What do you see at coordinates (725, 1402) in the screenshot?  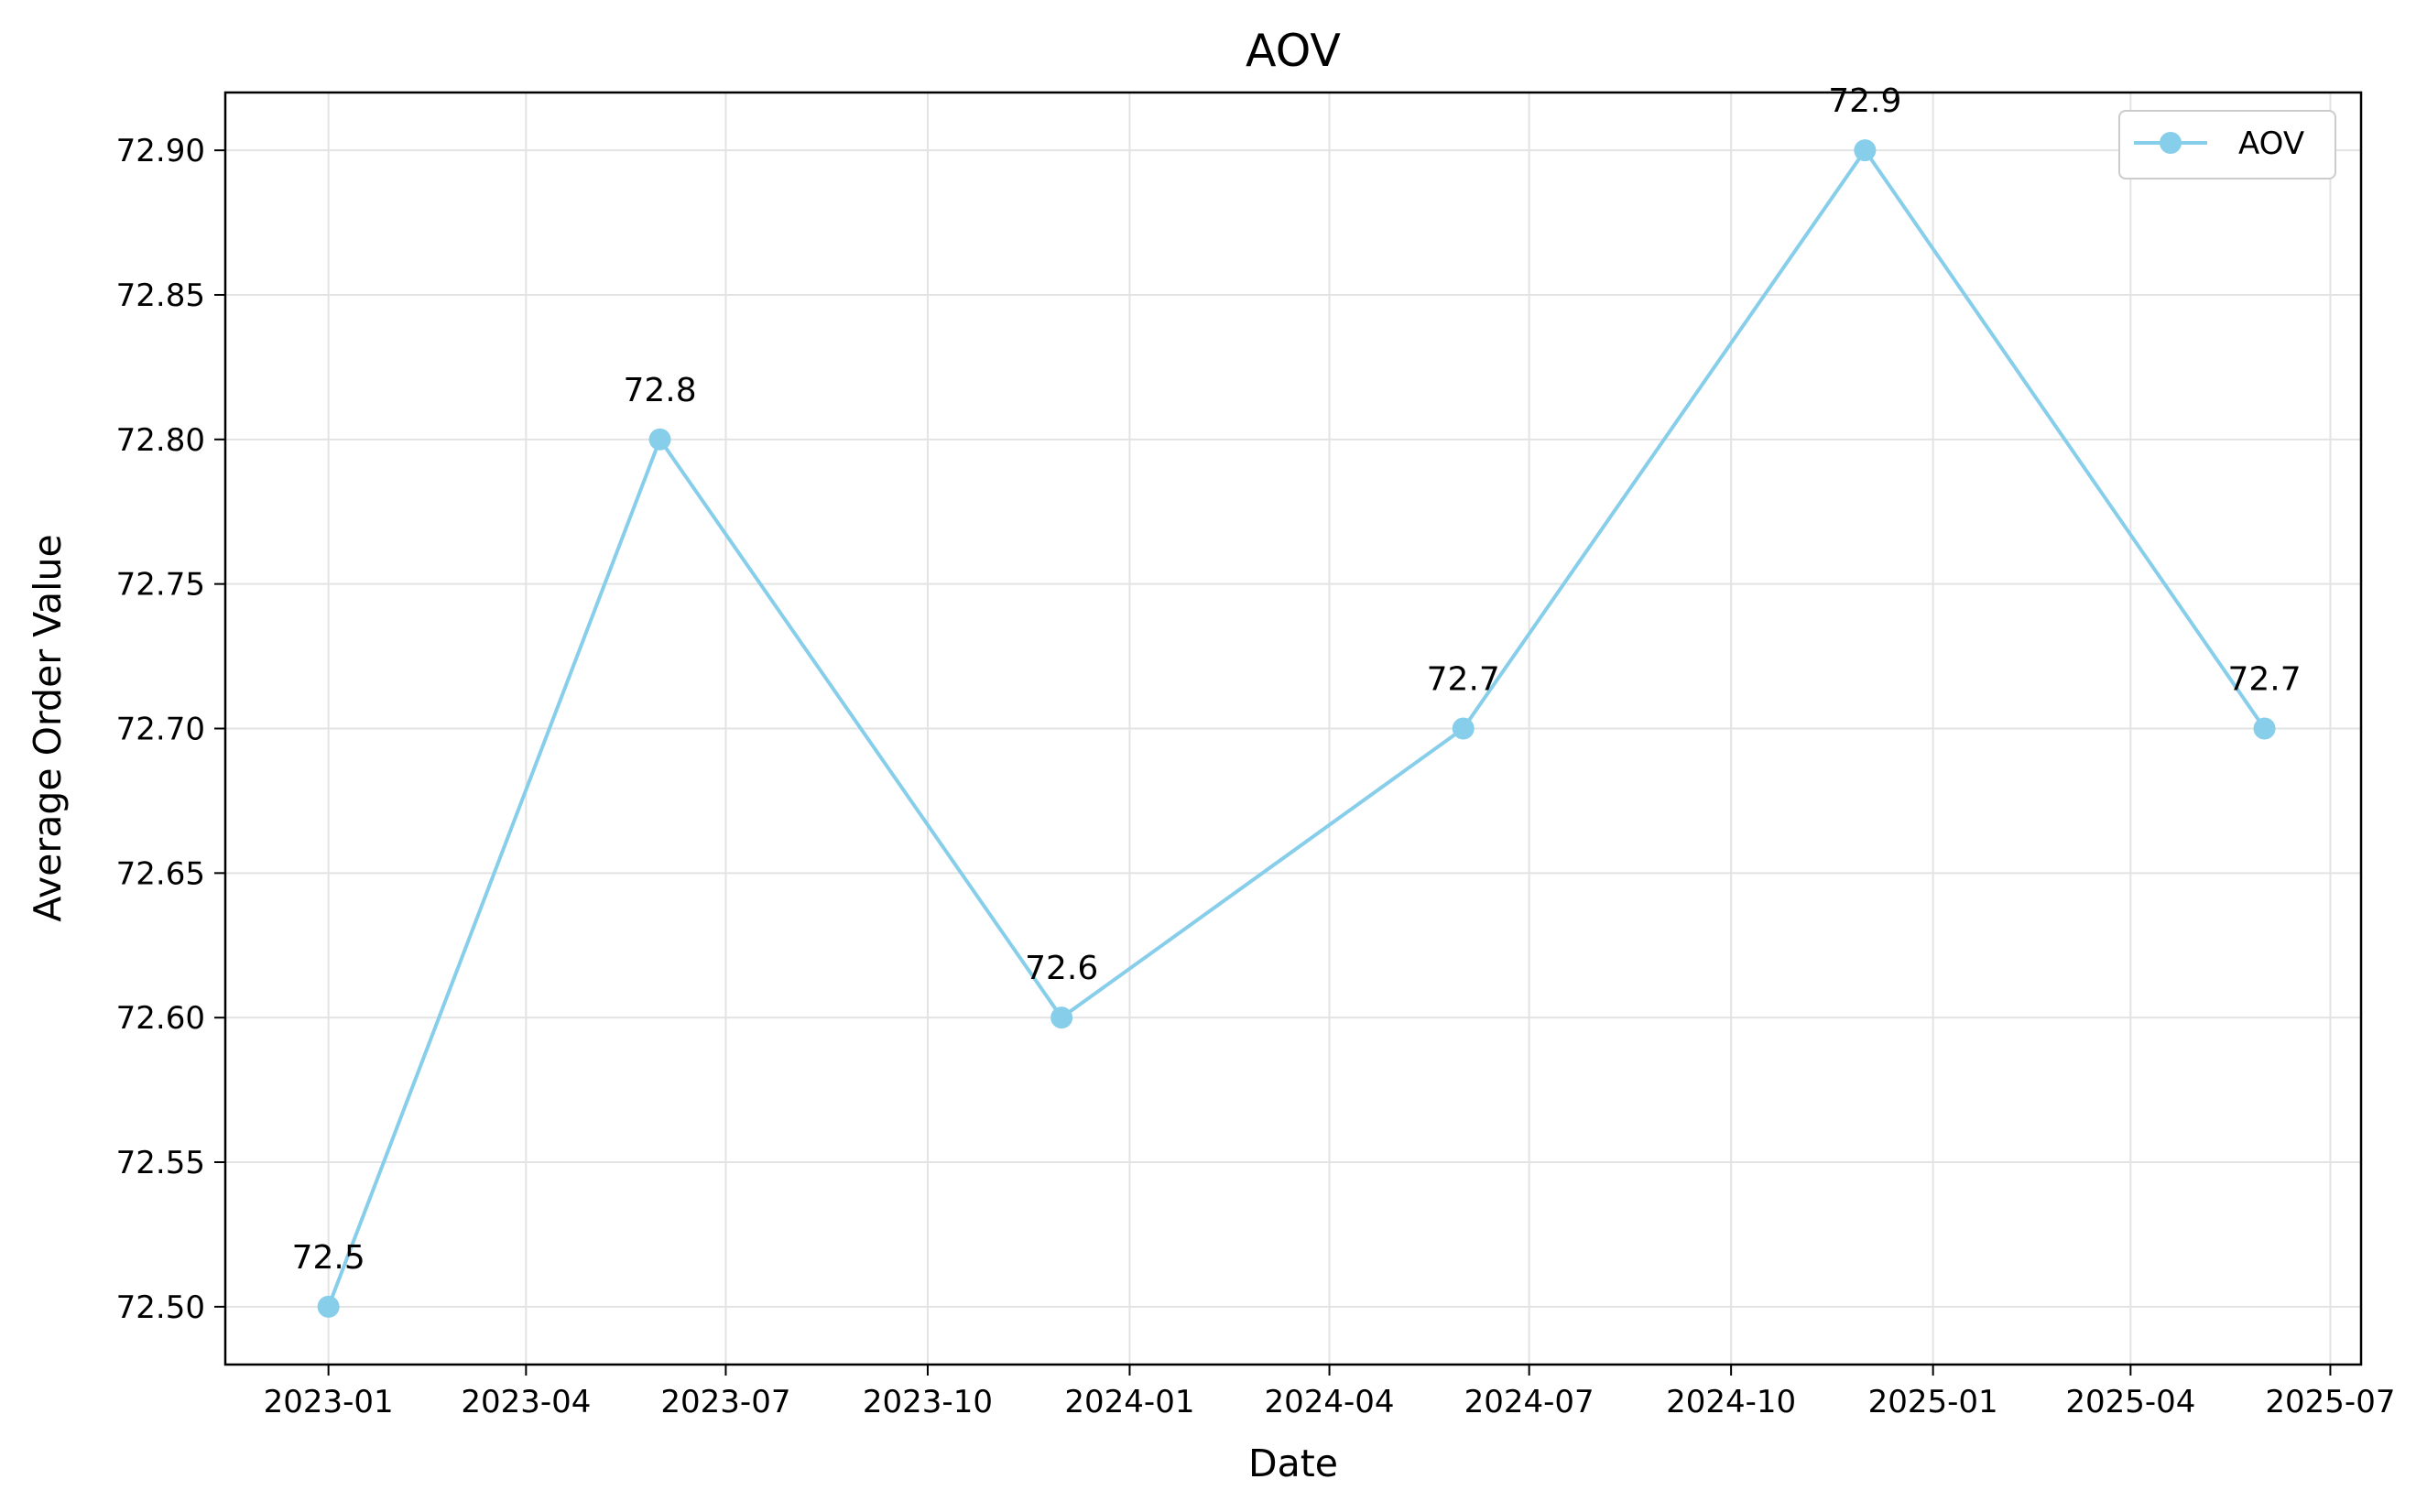 I see `x-tick-label: 2023-07` at bounding box center [725, 1402].